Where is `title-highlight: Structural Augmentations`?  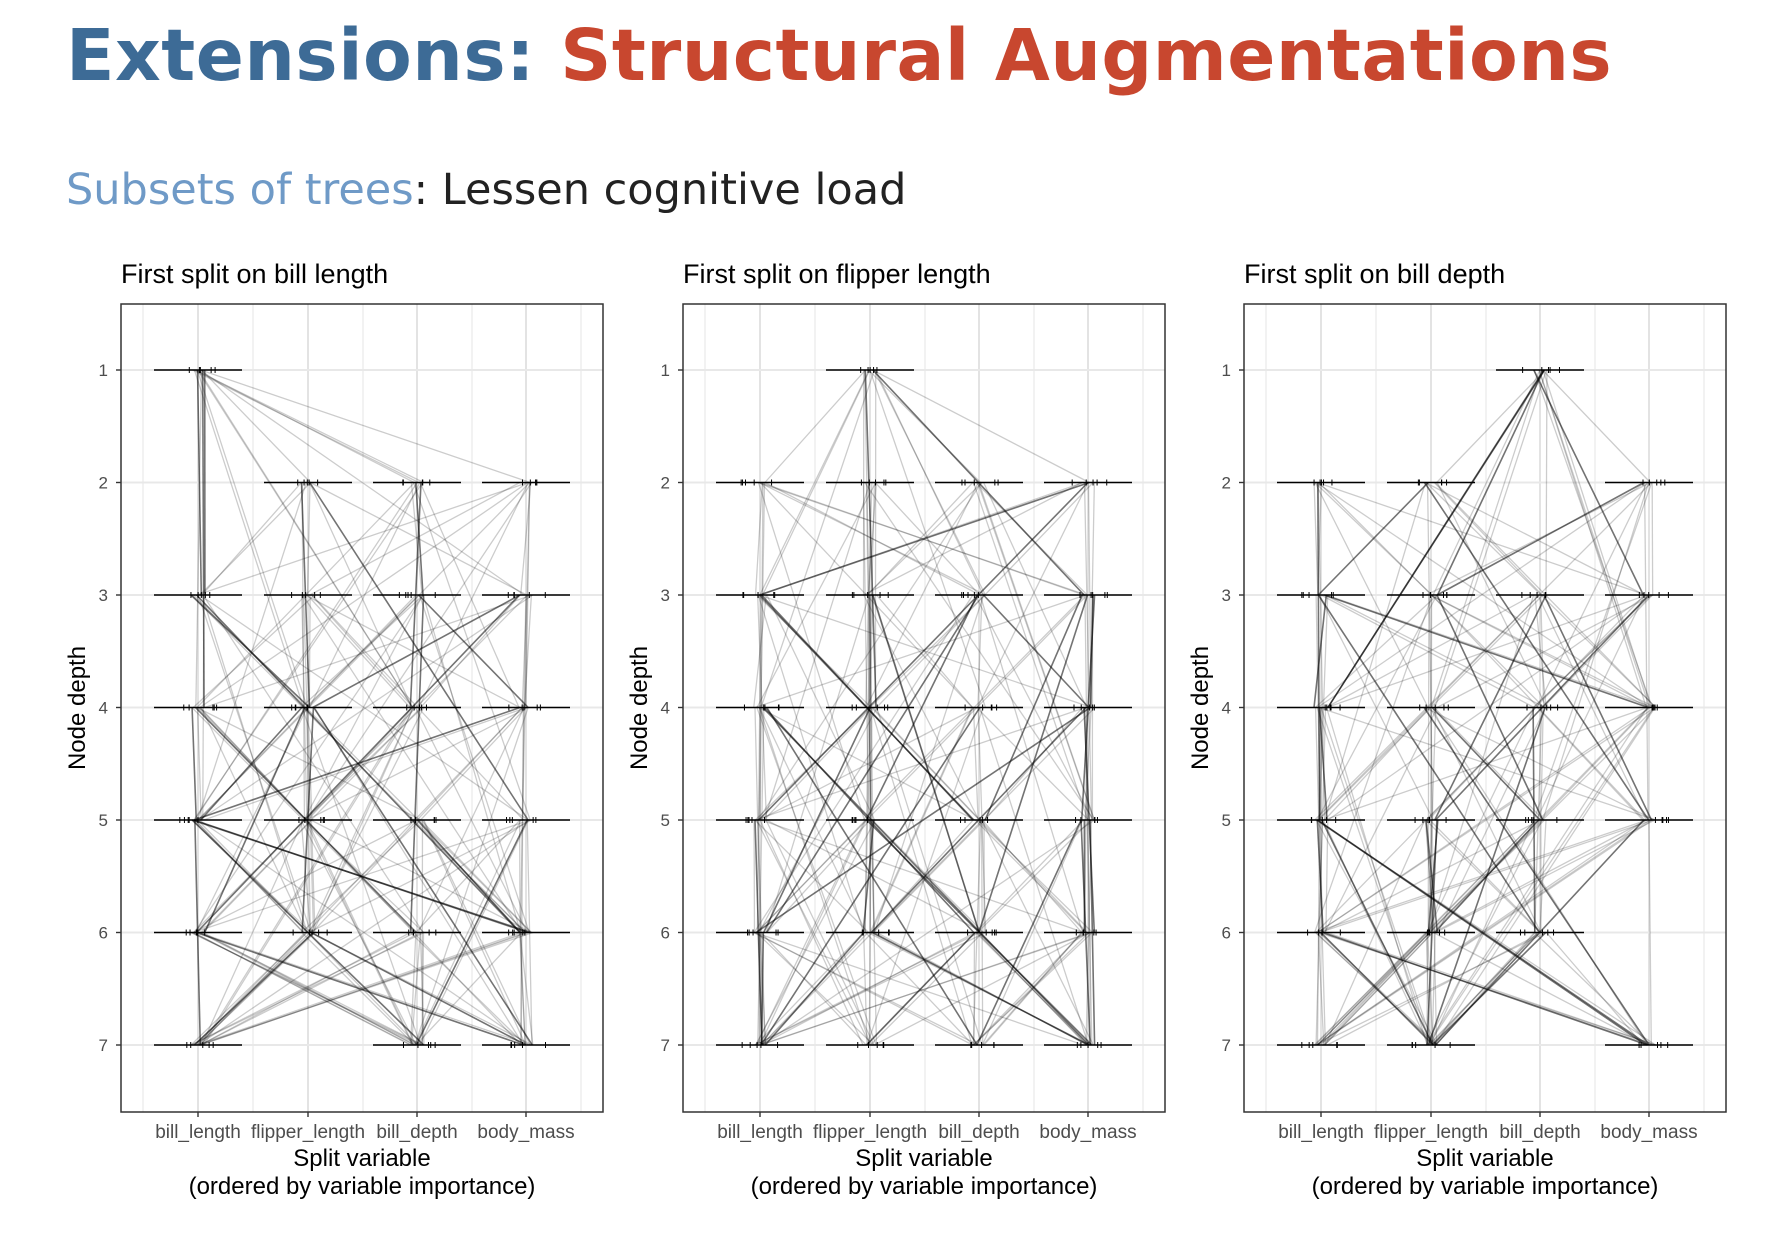 title-highlight: Structural Augmentations is located at coordinates (1086, 55).